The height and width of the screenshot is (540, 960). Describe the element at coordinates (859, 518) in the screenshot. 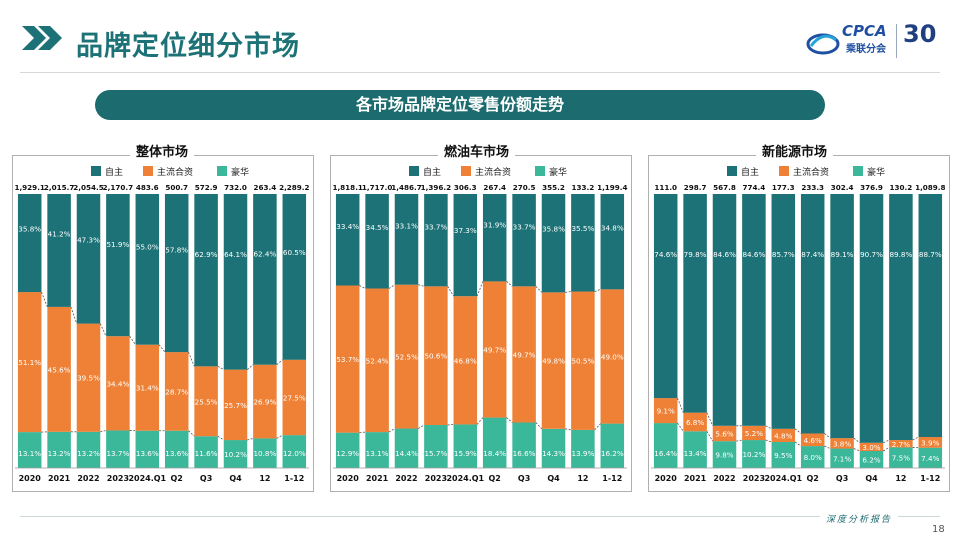

I see `footer-text: 深度分析报告` at that location.